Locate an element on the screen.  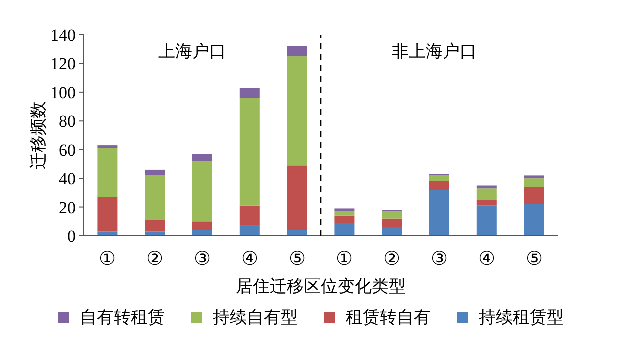
legend-自有转租赁: 自有转租赁 is located at coordinates (111, 317).